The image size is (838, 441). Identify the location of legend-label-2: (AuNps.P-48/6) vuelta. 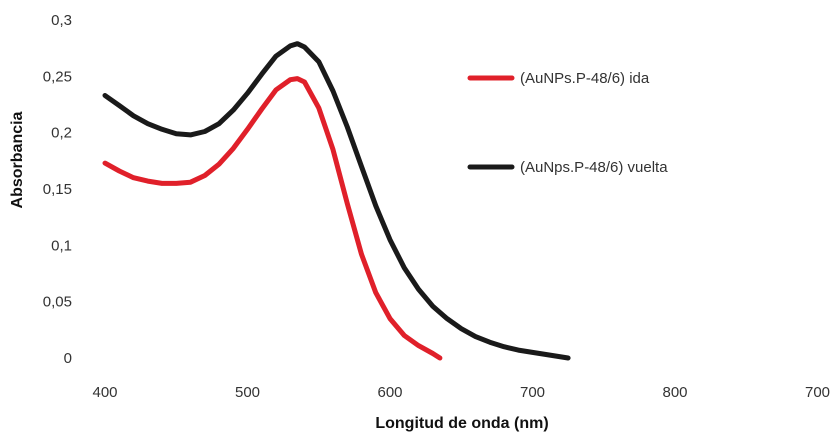
(594, 167).